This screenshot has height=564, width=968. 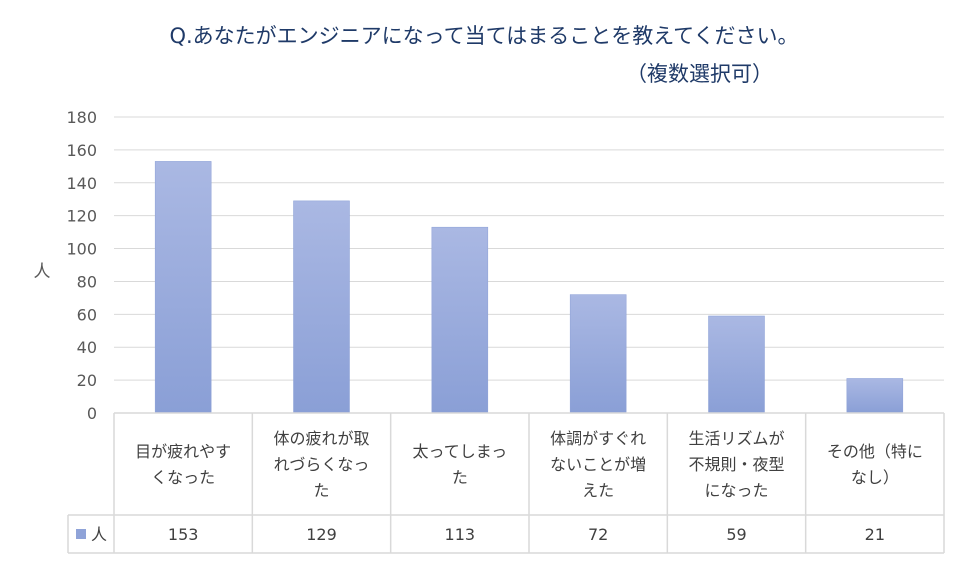 I want to click on value-label: 129, so click(x=321, y=534).